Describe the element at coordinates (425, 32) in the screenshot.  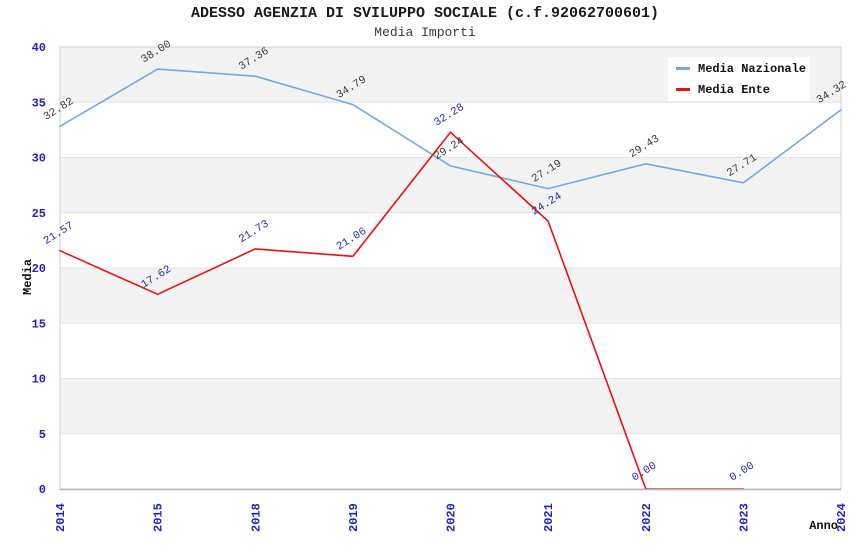
I see `chart-subtitle: Media Importi` at that location.